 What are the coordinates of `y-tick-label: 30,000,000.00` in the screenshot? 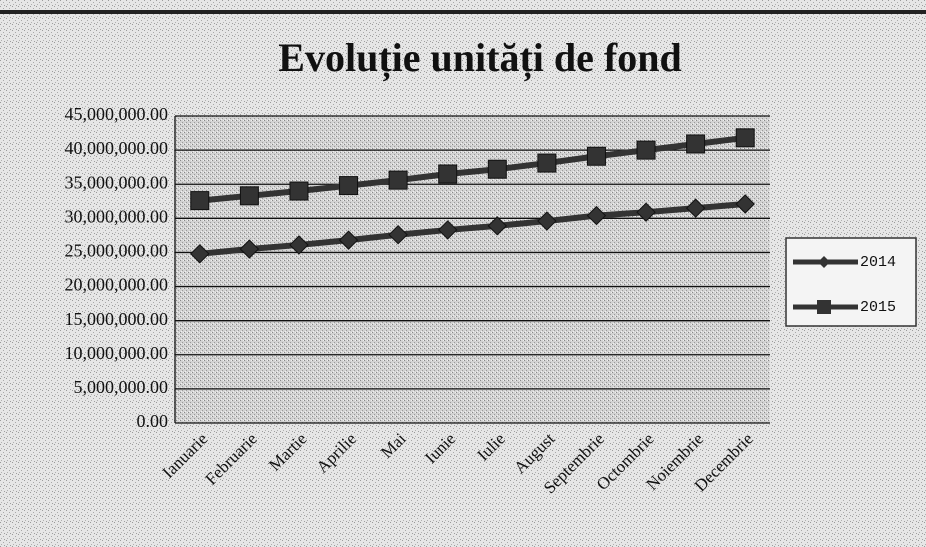 It's located at (117, 216).